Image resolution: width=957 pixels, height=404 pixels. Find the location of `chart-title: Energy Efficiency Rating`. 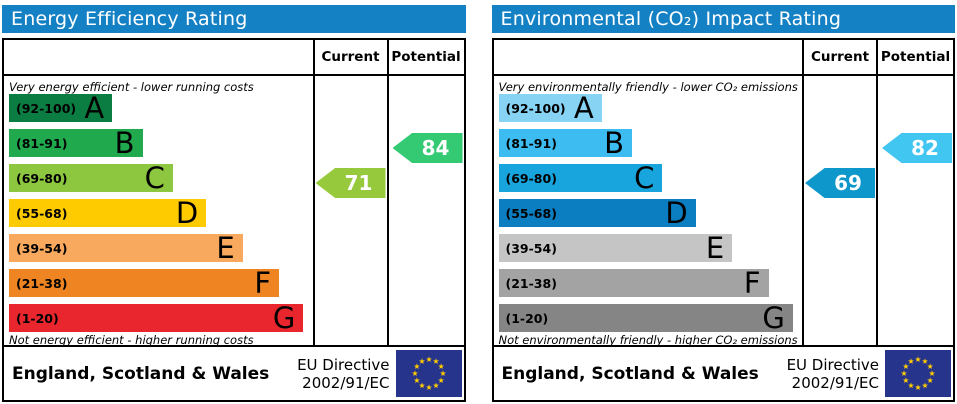

chart-title: Energy Efficiency Rating is located at coordinates (129, 19).